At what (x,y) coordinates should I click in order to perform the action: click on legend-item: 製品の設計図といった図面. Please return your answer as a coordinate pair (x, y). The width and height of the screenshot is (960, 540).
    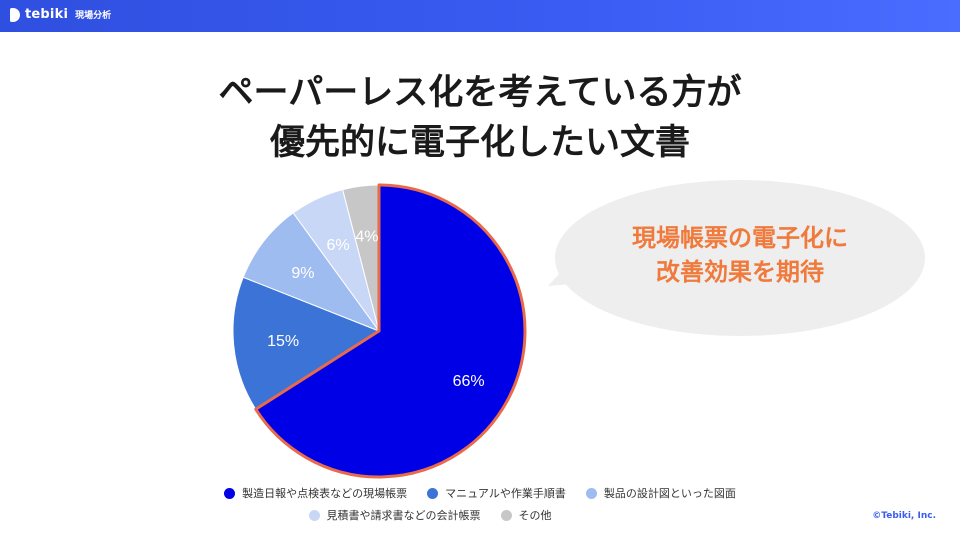
    Looking at the image, I should click on (660, 493).